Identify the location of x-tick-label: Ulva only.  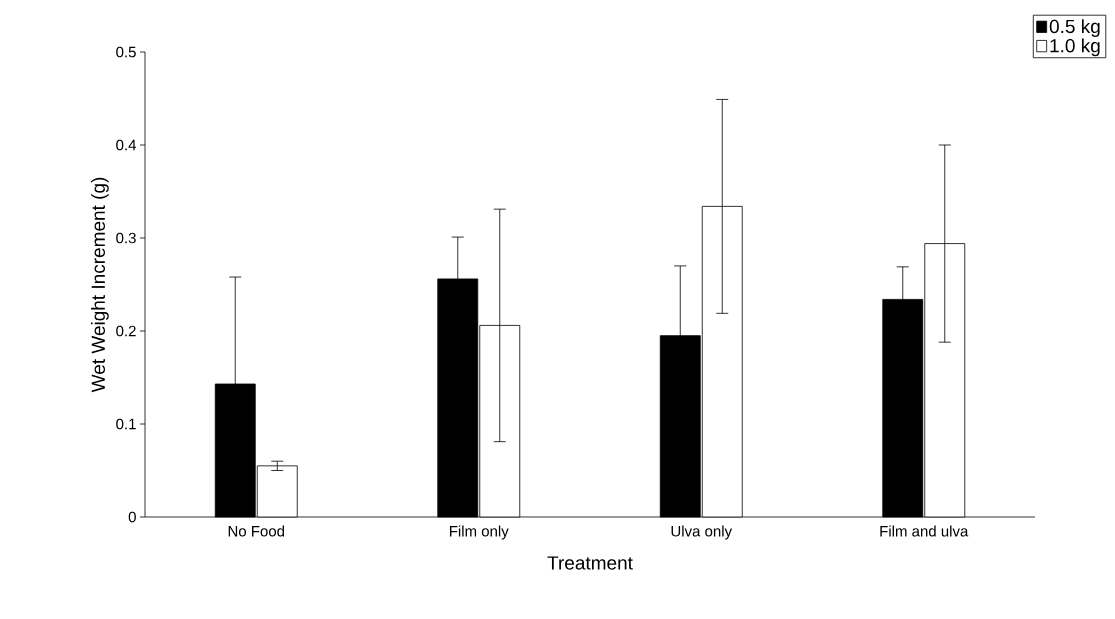
(702, 532).